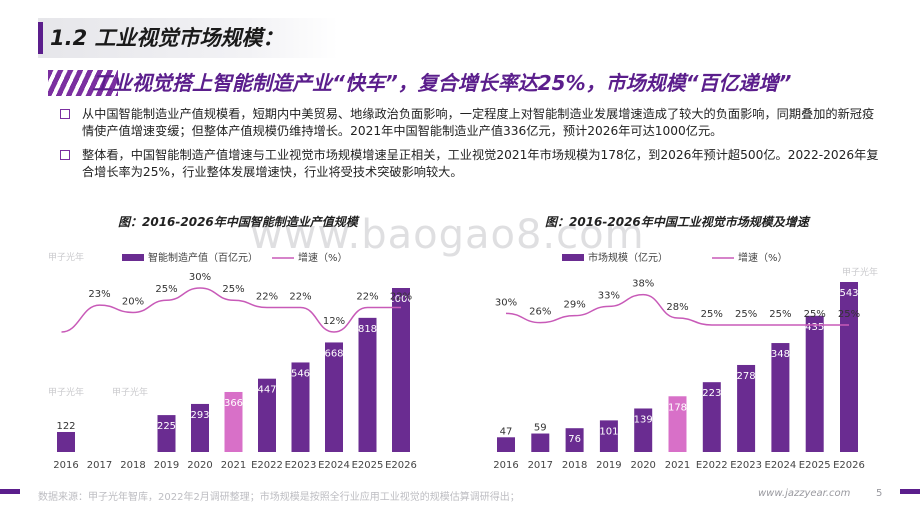 The width and height of the screenshot is (920, 518). Describe the element at coordinates (677, 222) in the screenshot. I see `chart-title-vision: 图：2016-2026年中国工业视觉市场规模及增速` at that location.